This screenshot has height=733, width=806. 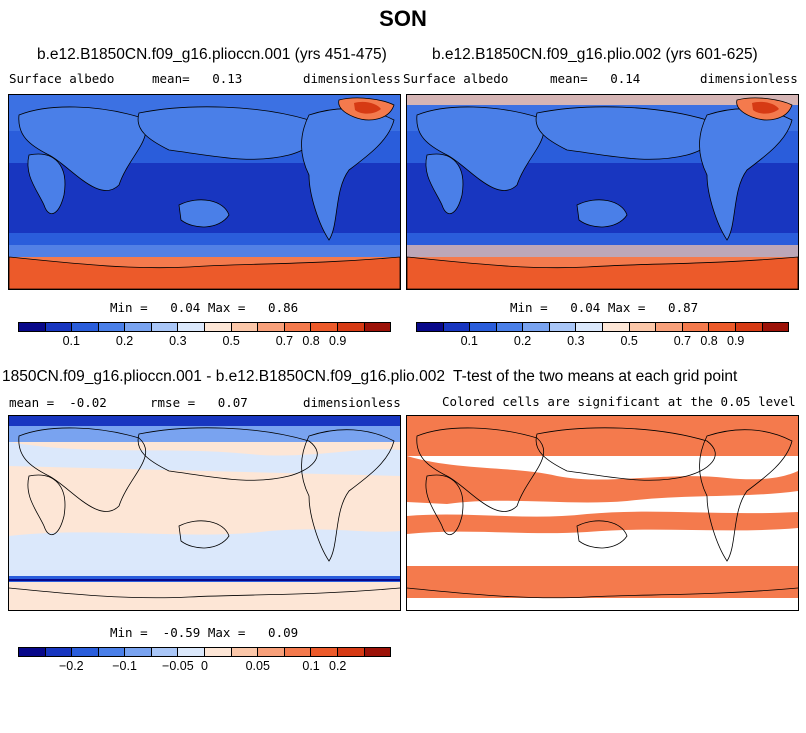 What do you see at coordinates (629, 341) in the screenshot?
I see `colorbar-tick-label: 0.5` at bounding box center [629, 341].